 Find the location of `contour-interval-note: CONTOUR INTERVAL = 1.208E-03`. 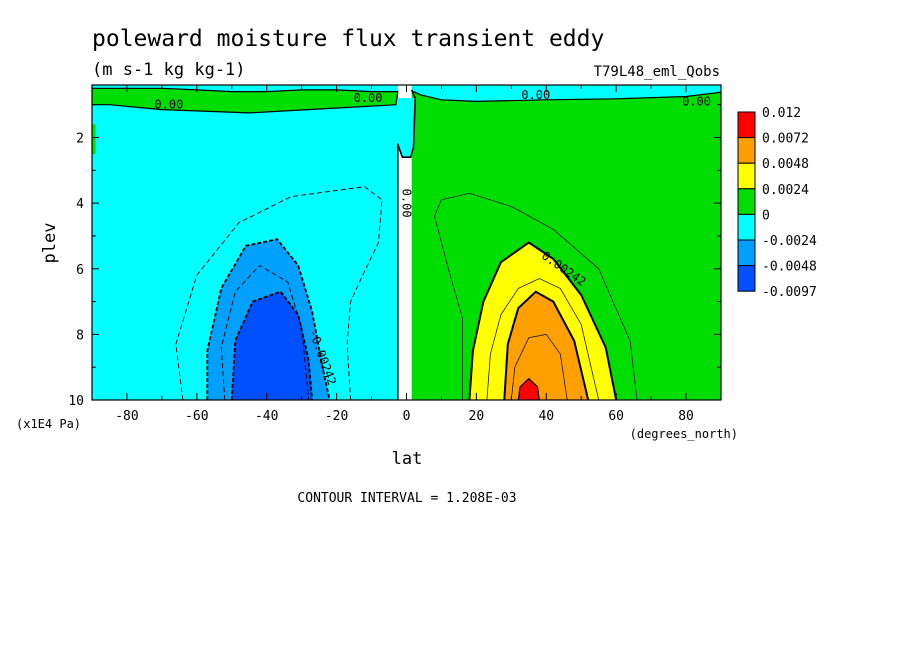

contour-interval-note: CONTOUR INTERVAL = 1.208E-03 is located at coordinates (406, 498).